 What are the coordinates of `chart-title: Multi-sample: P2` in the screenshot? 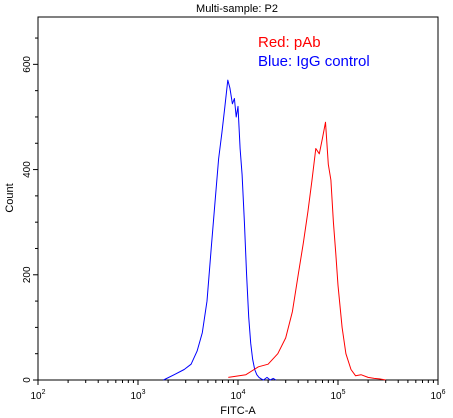 It's located at (237, 9).